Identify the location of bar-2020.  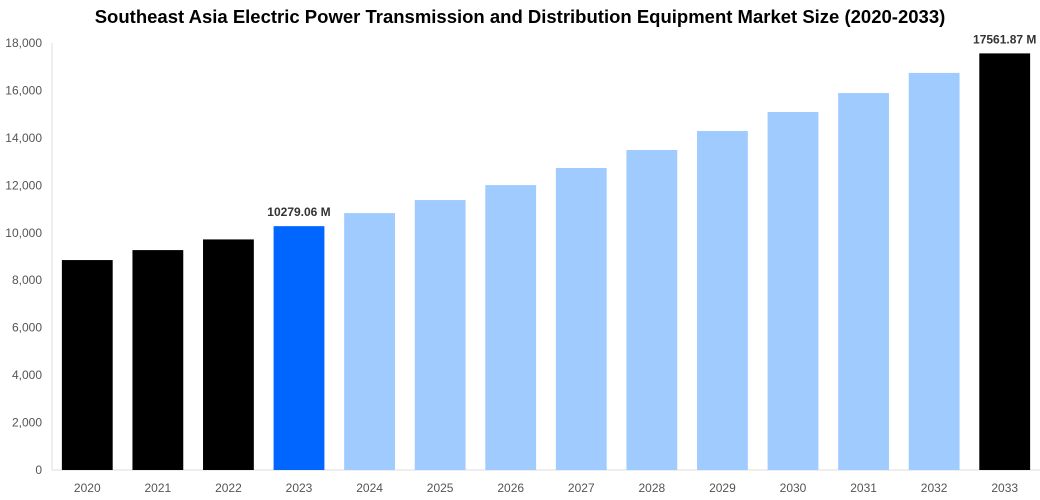
(87, 365).